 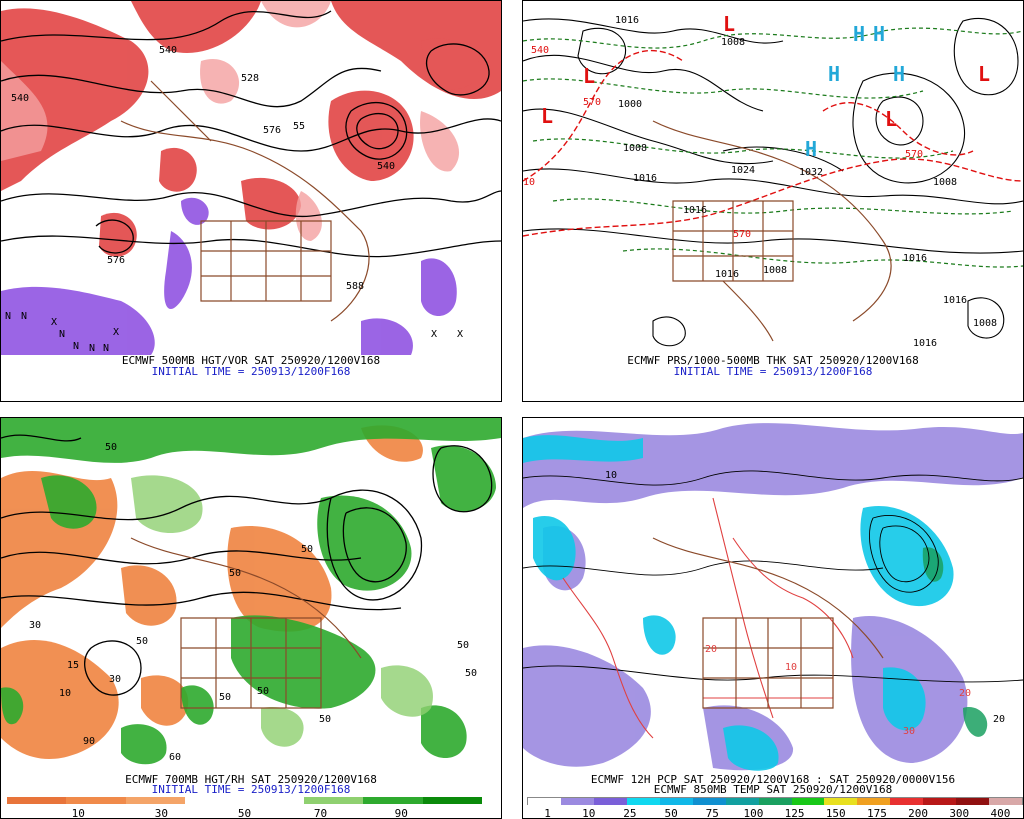 I want to click on field-label: 90, so click(x=89, y=741).